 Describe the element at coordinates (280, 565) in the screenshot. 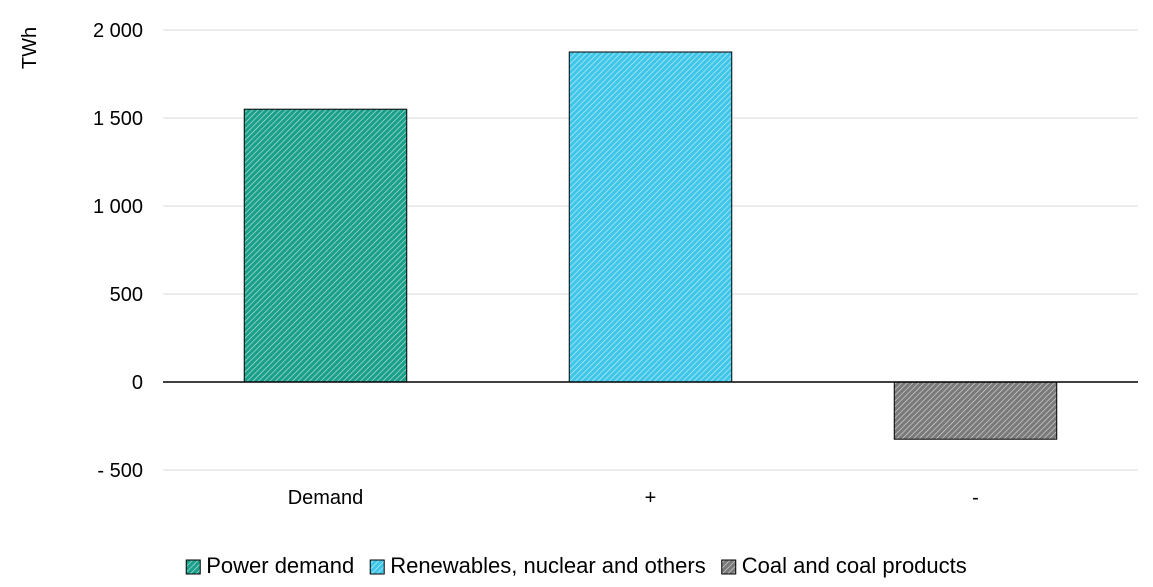

I see `legend-label: Power demand` at that location.